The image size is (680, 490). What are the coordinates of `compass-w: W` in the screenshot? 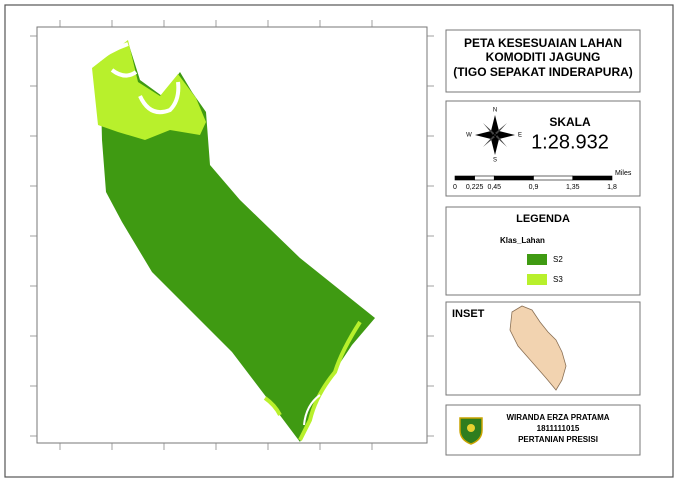 It's located at (469, 136).